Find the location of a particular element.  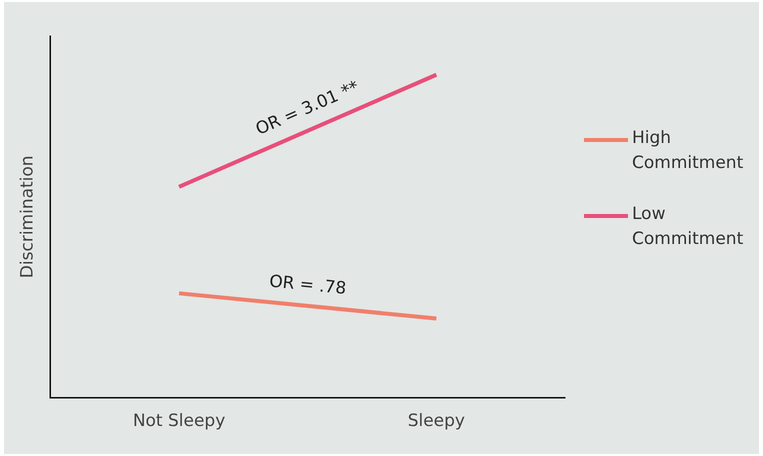

x-tick-label: Not Sleepy is located at coordinates (179, 421).